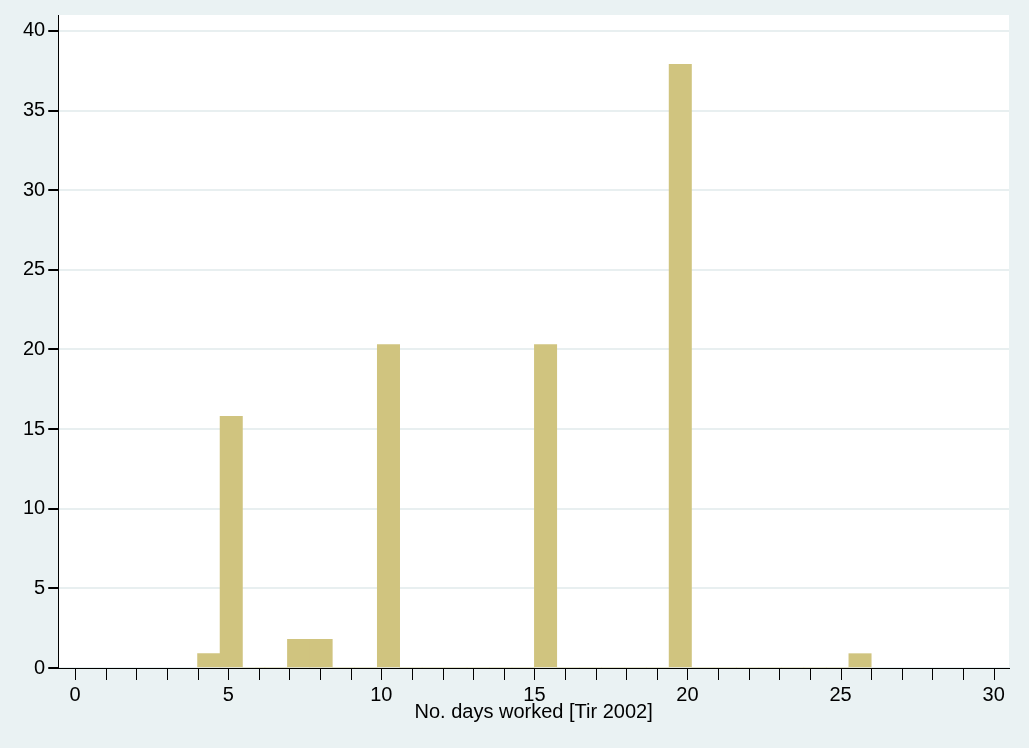 This screenshot has height=748, width=1029. Describe the element at coordinates (34, 507) in the screenshot. I see `y-tick-label: 10` at that location.